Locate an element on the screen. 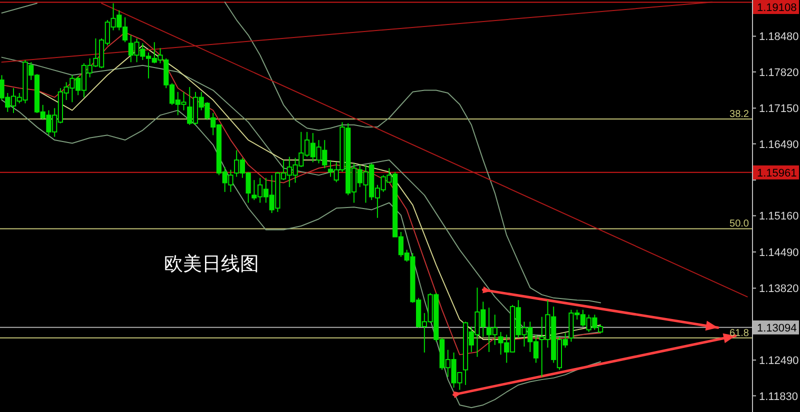 This screenshot has height=412, width=800. y-tick-label: 1.12490 is located at coordinates (779, 361).